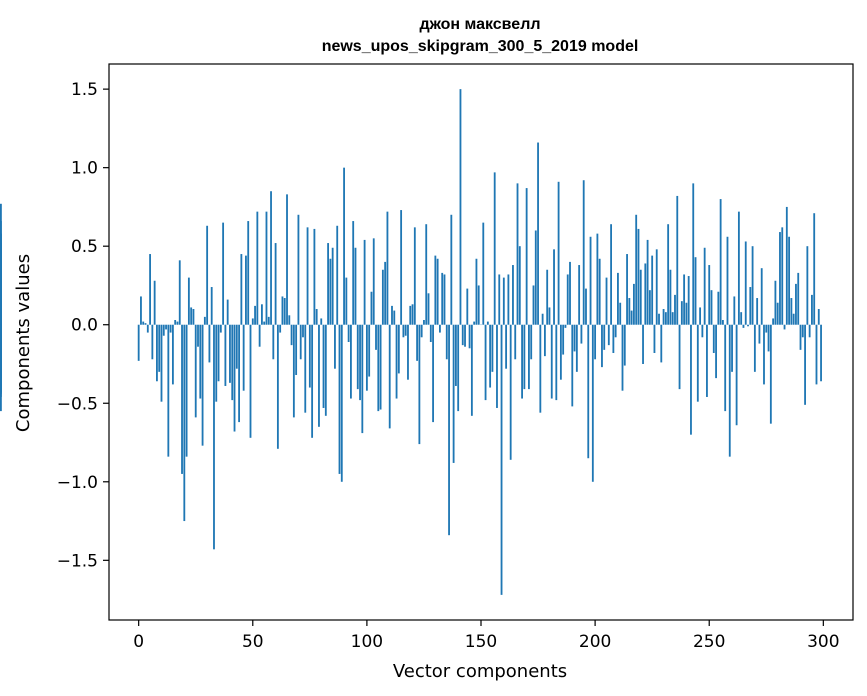 Image resolution: width=867 pixels, height=696 pixels. Describe the element at coordinates (480, 671) in the screenshot. I see `x-axis-label: Vector components` at that location.